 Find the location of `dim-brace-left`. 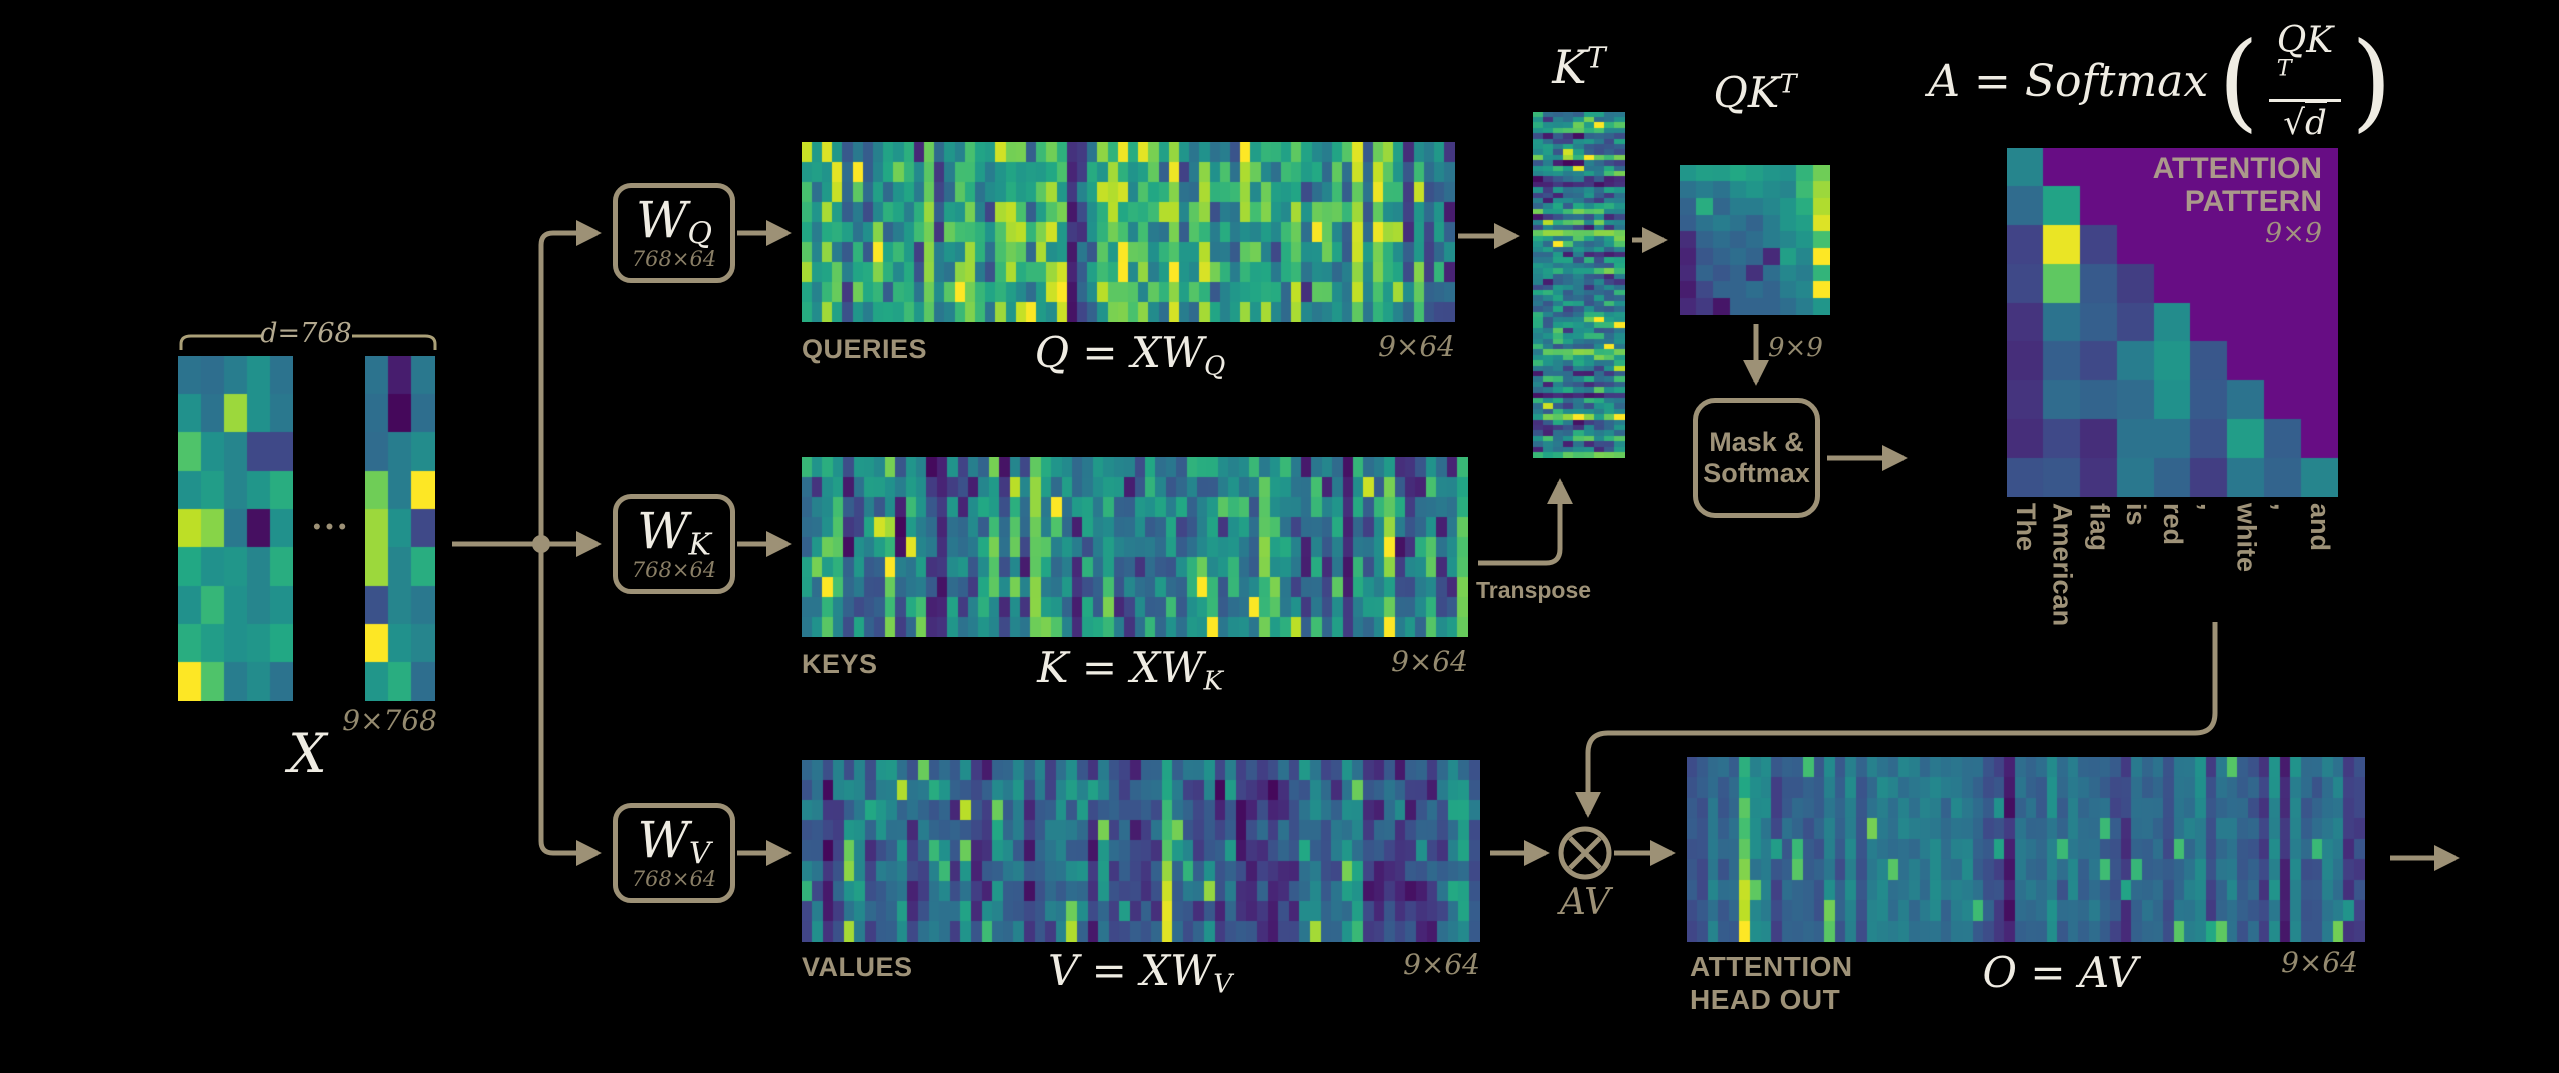

dim-brace-left is located at coordinates (220, 342).